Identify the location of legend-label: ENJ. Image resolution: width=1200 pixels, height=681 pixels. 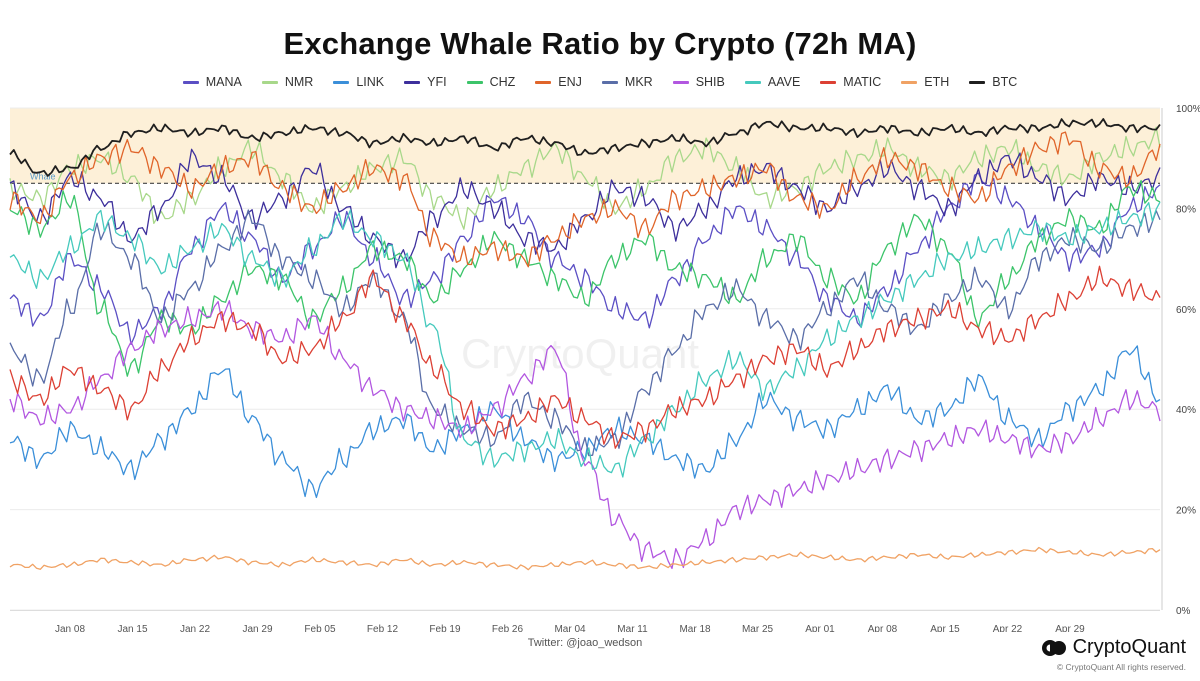
(570, 82).